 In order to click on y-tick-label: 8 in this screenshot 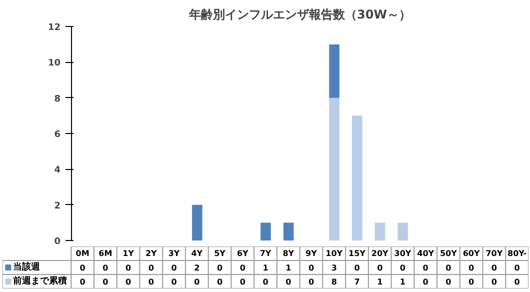, I will do `click(57, 99)`.